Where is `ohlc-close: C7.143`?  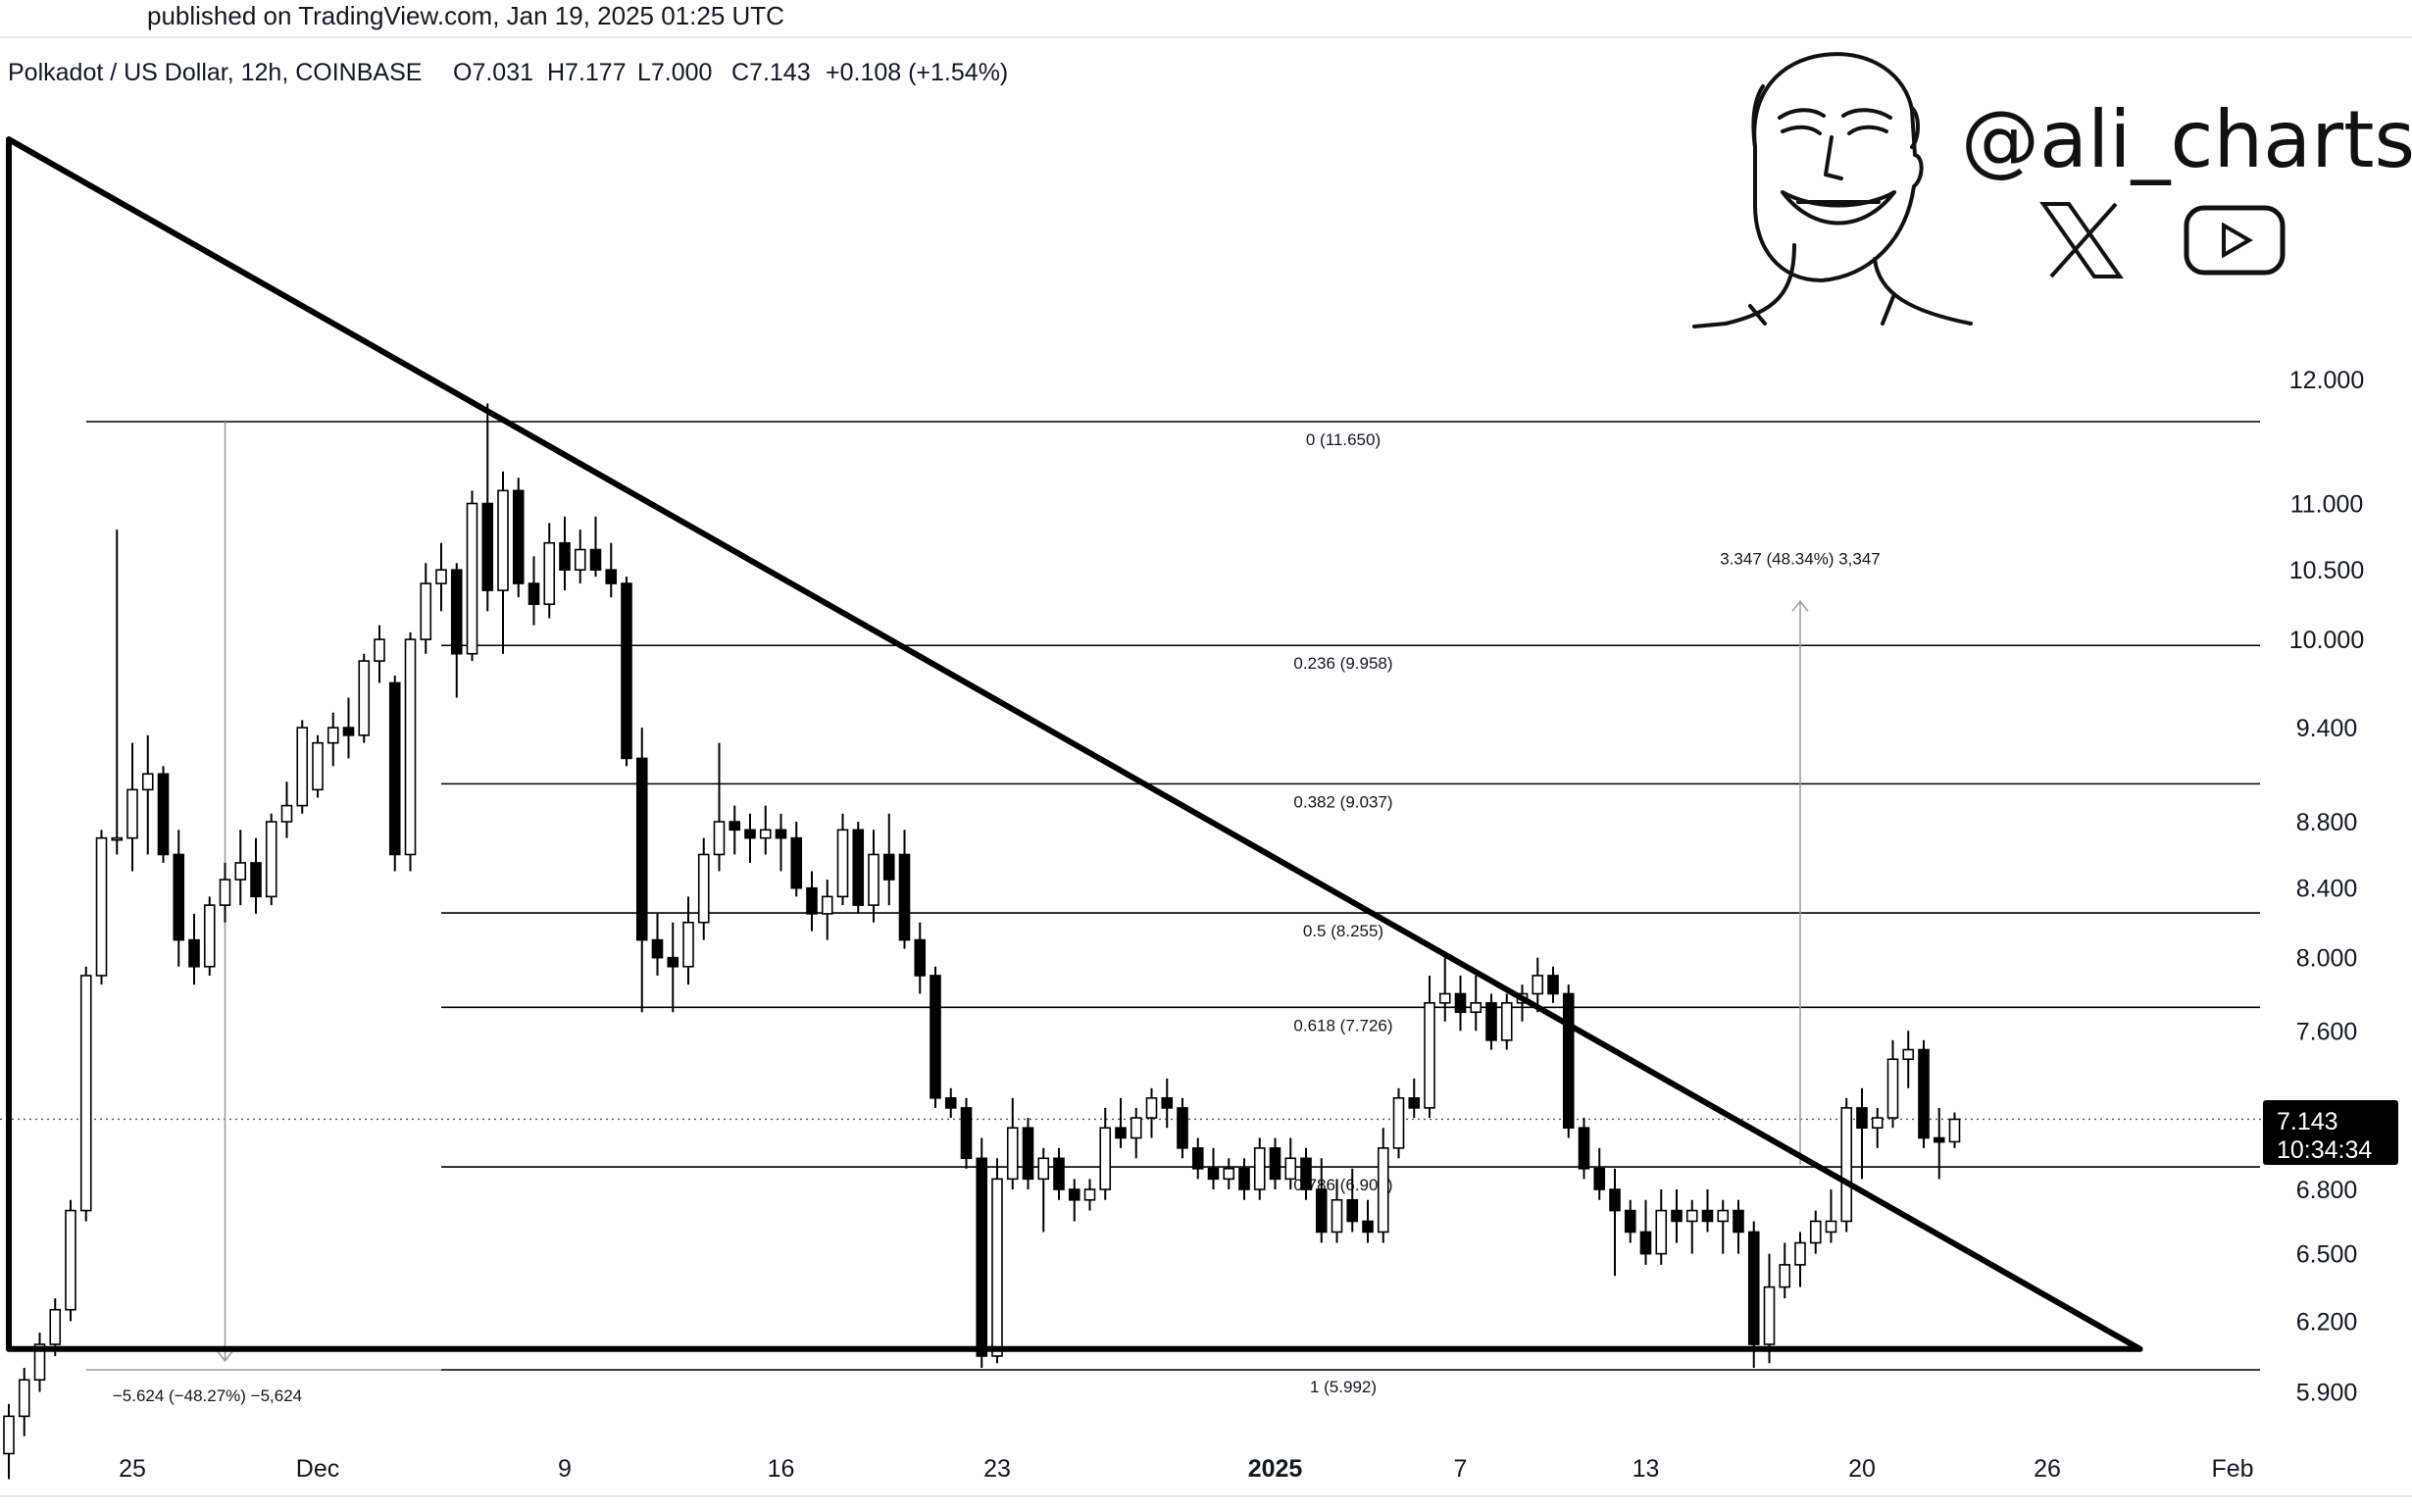 ohlc-close: C7.143 is located at coordinates (771, 72).